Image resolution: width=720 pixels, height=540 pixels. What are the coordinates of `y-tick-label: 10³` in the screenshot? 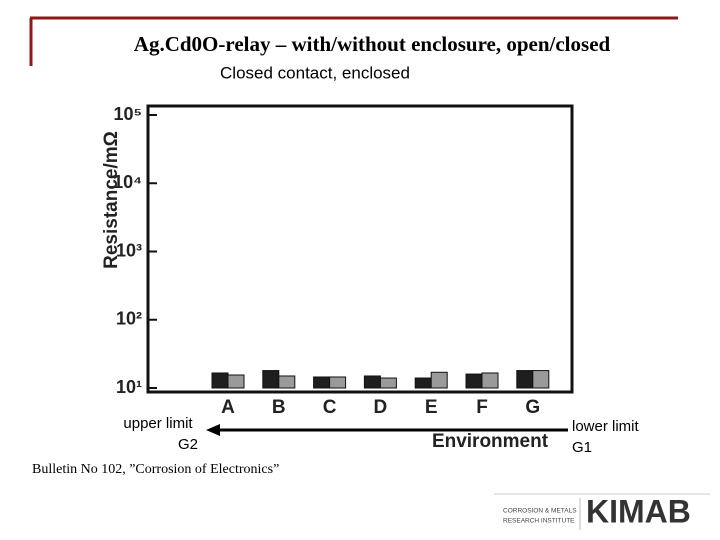 It's located at (129, 250).